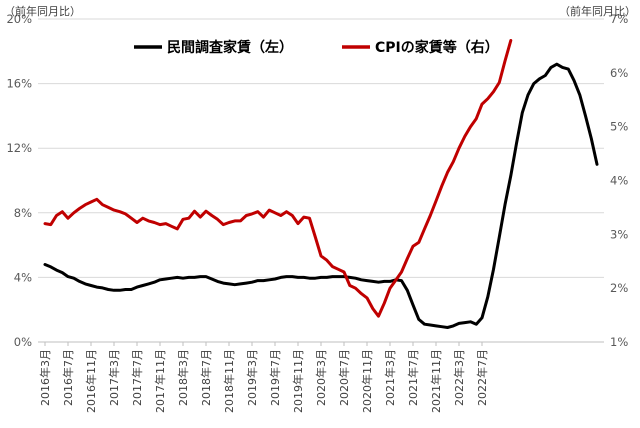  Describe the element at coordinates (275, 377) in the screenshot. I see `x-tick-label: 2019年7月` at that location.